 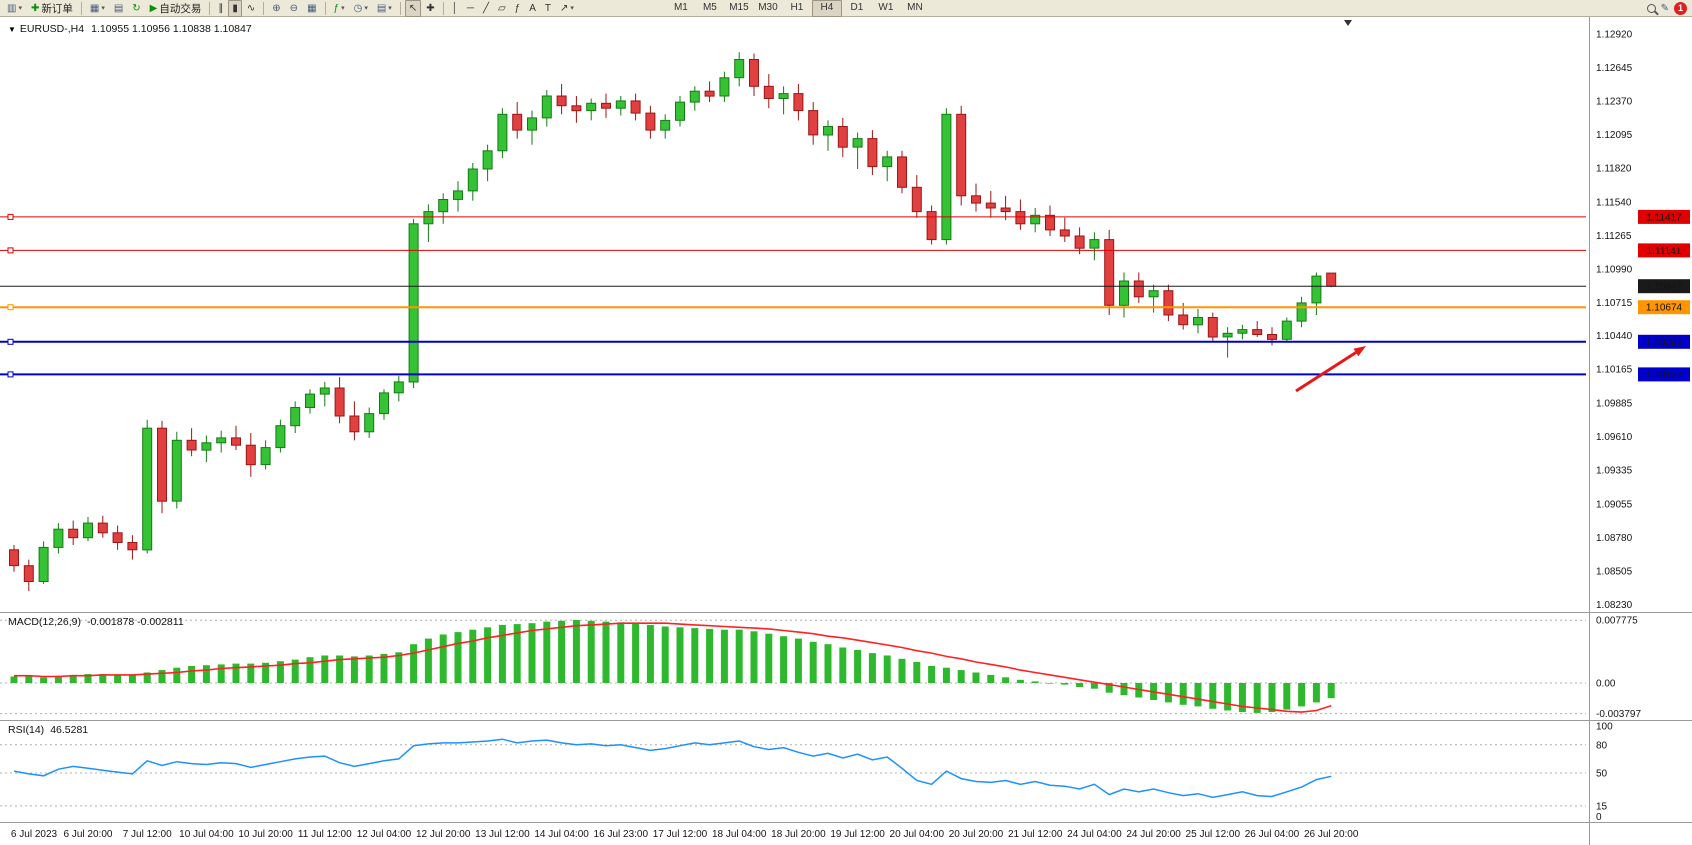 What do you see at coordinates (1664, 8) in the screenshot?
I see `edit-icon: ✎` at bounding box center [1664, 8].